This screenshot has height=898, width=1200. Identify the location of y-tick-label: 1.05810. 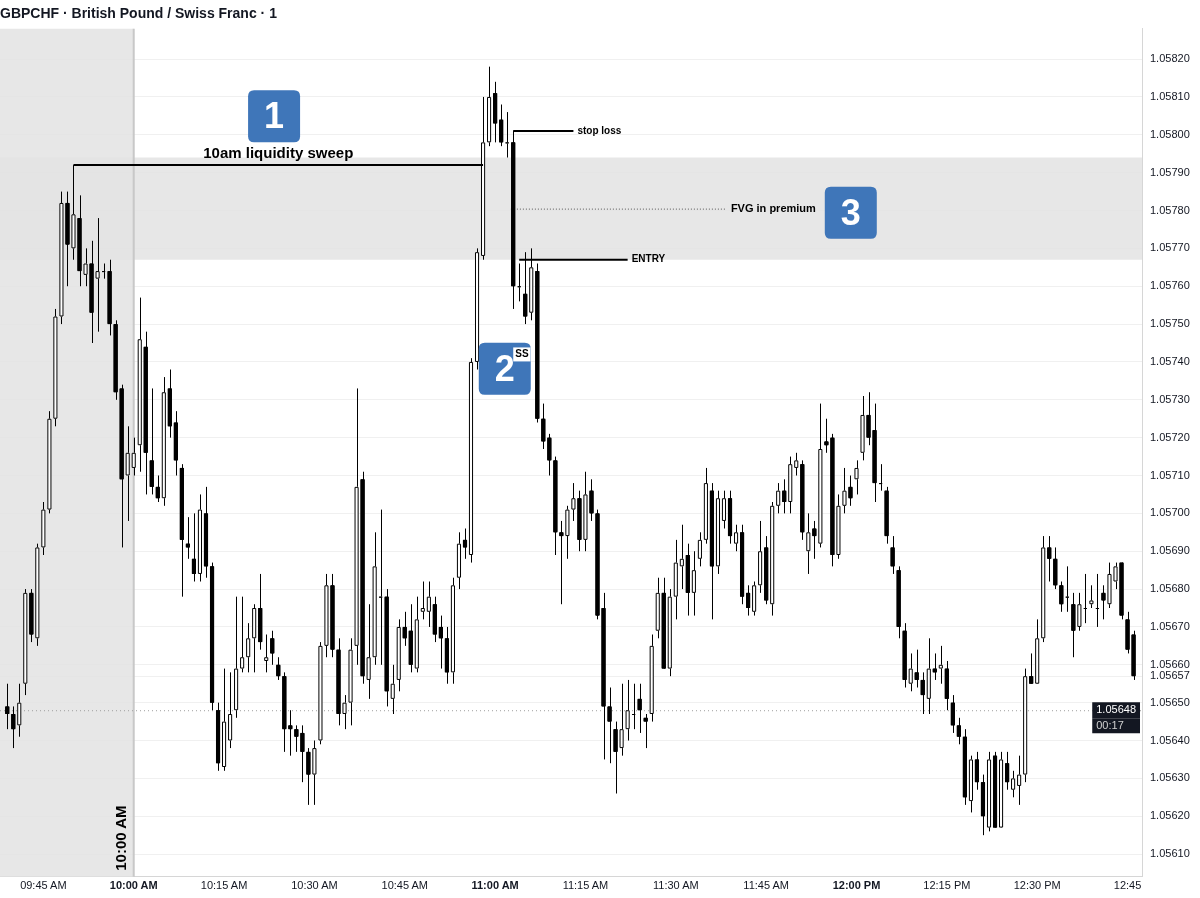
(1170, 95).